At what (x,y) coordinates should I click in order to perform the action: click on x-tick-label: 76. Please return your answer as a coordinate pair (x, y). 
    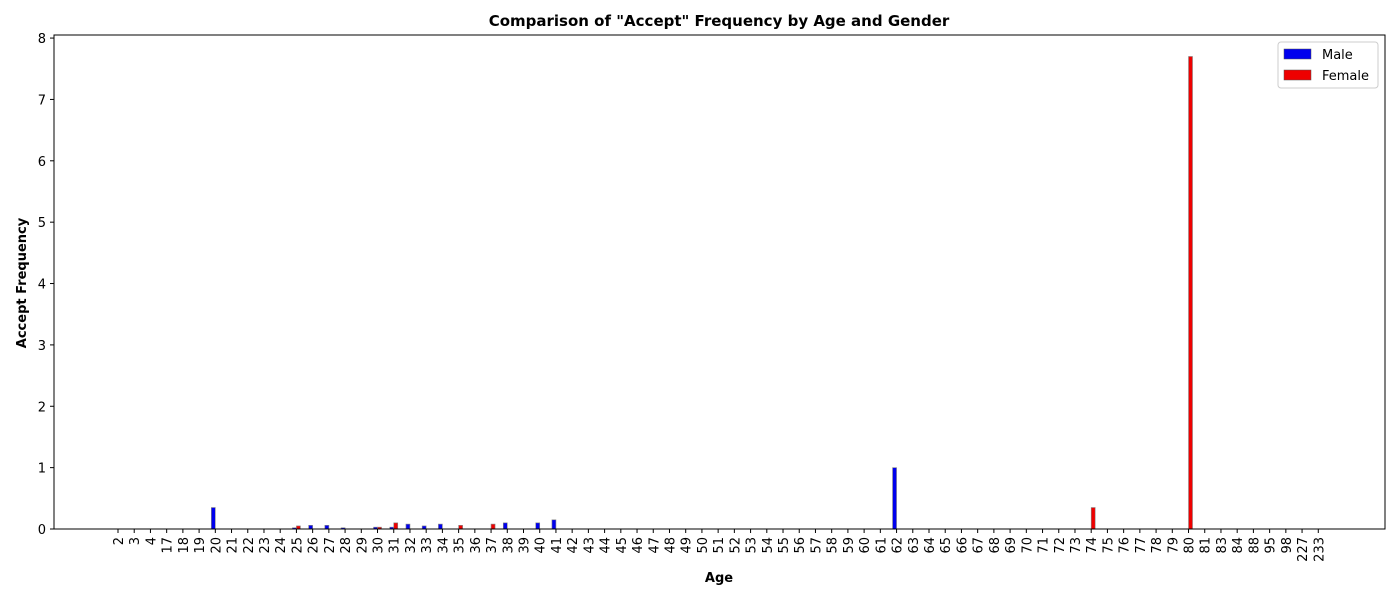
    Looking at the image, I should click on (1125, 545).